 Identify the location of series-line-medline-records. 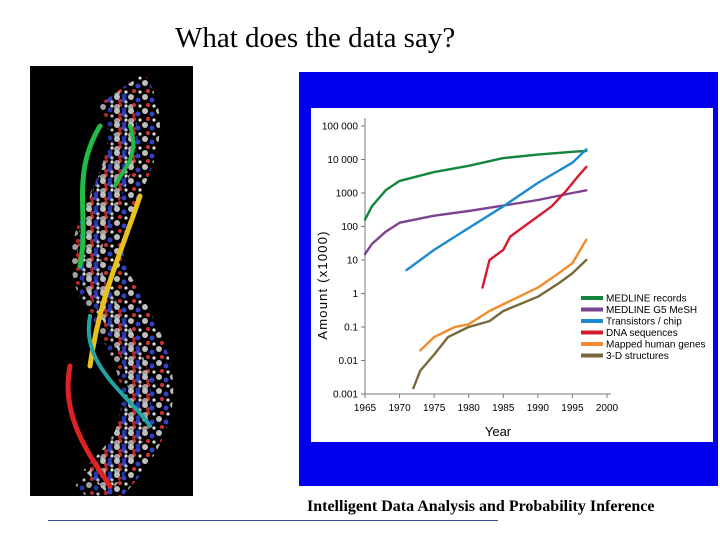
(475, 185).